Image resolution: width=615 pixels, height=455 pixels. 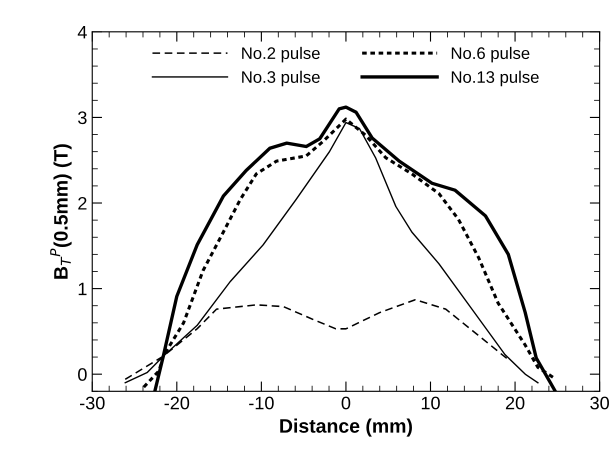 What do you see at coordinates (82, 203) in the screenshot?
I see `y-tick-label: 2` at bounding box center [82, 203].